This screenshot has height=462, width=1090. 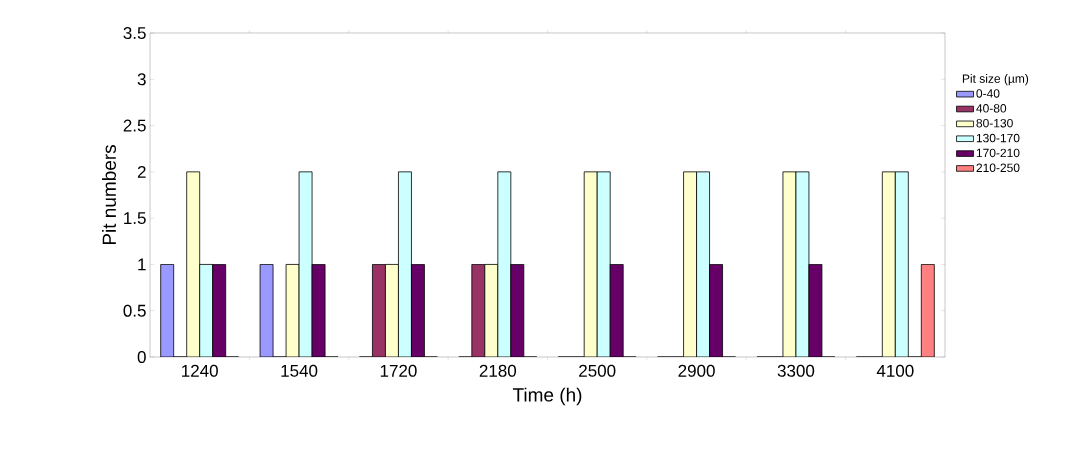 What do you see at coordinates (141, 357) in the screenshot?
I see `y-tick-label: 0` at bounding box center [141, 357].